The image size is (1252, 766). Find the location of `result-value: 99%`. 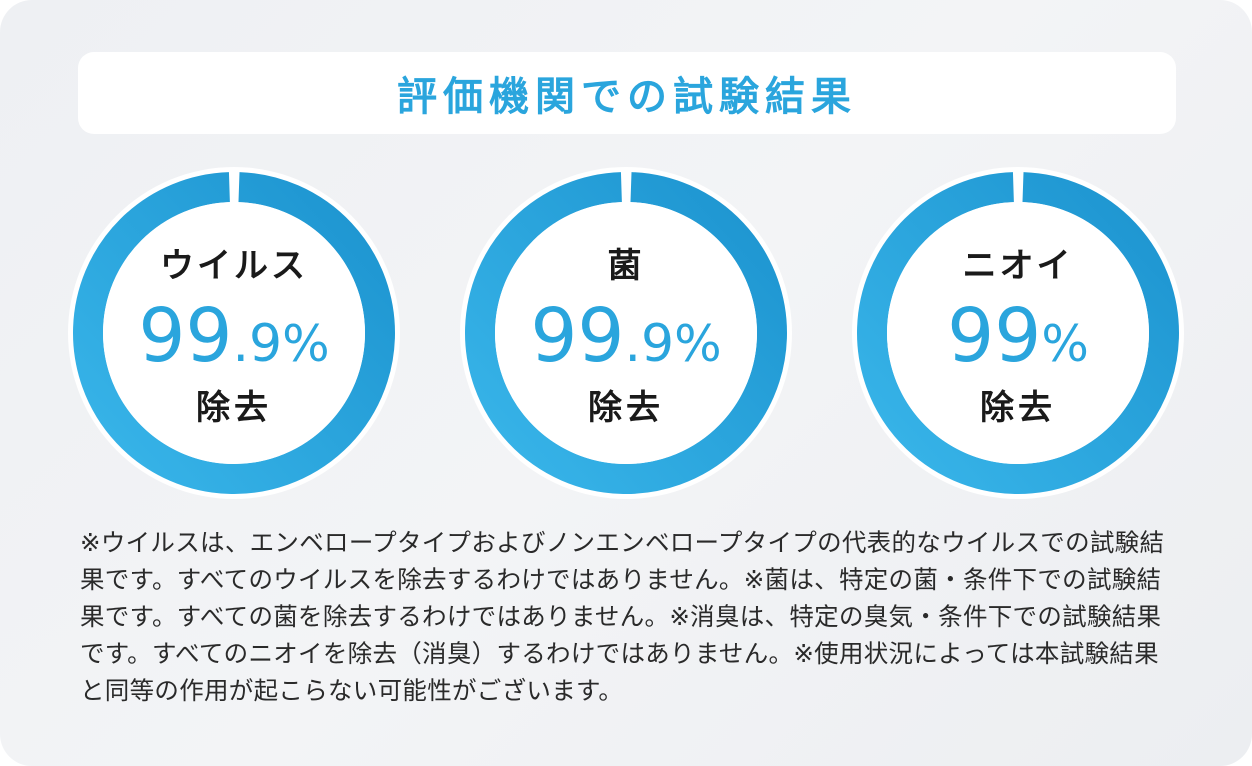

result-value: 99% is located at coordinates (1018, 336).